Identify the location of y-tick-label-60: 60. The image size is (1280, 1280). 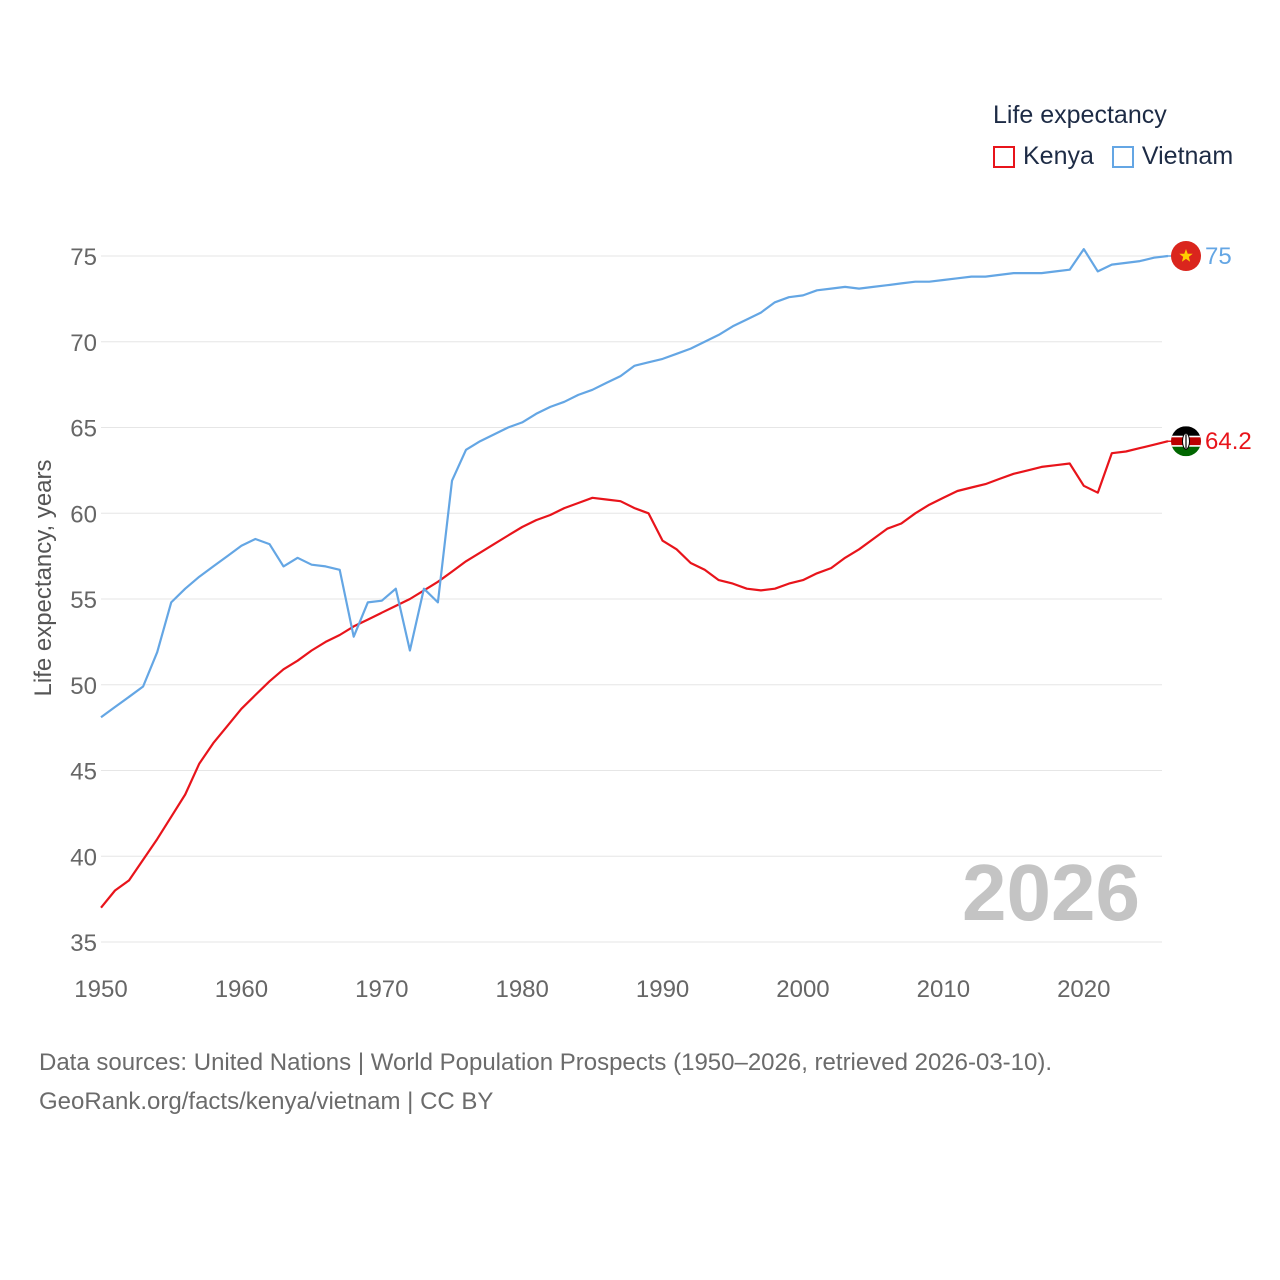
(83, 514).